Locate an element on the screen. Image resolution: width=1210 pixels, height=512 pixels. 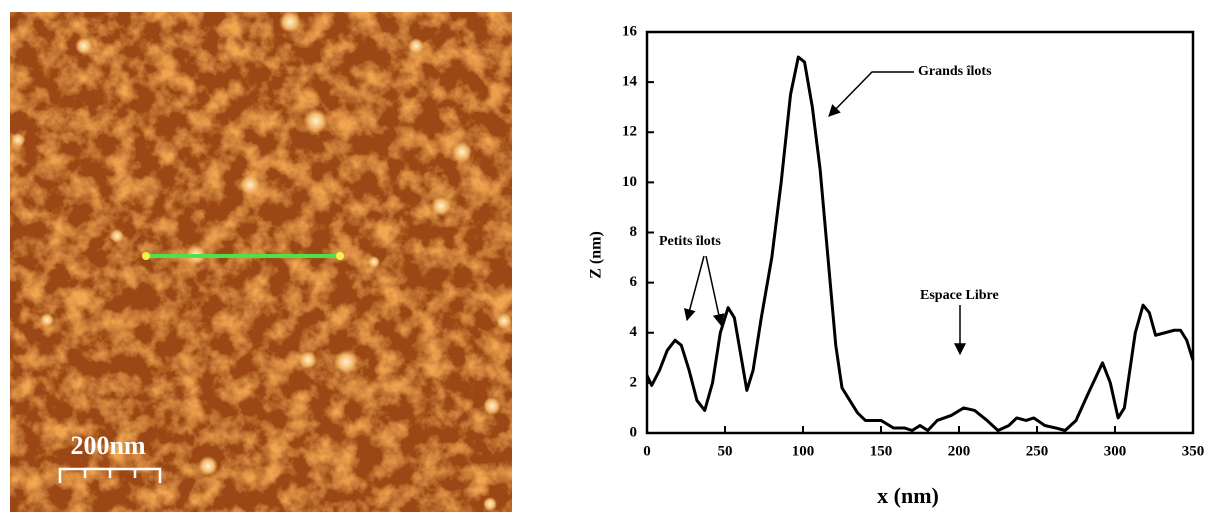
x-tick-label: 300 is located at coordinates (1115, 451).